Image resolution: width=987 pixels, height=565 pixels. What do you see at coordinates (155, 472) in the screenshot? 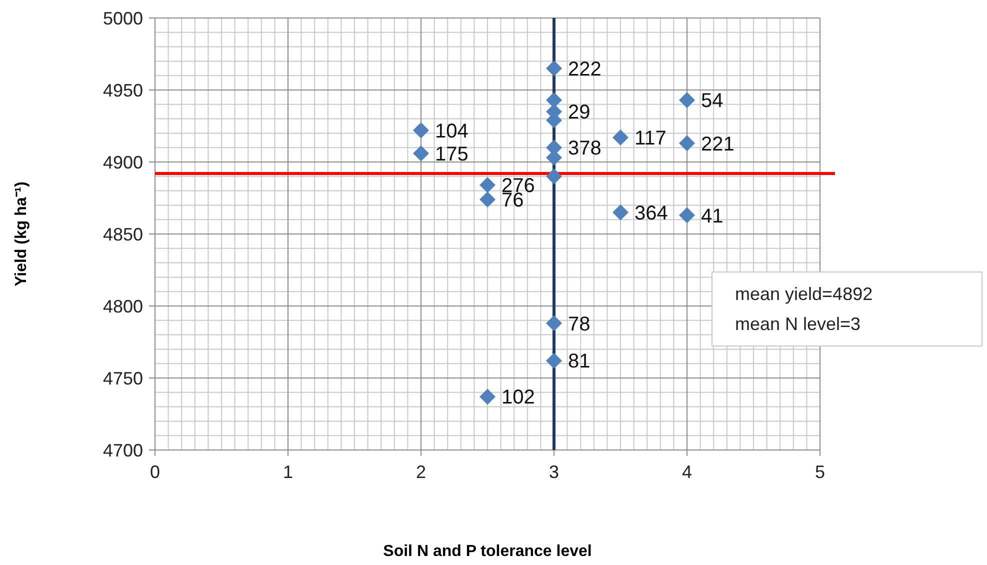
I see `x-tick-label: 0` at bounding box center [155, 472].